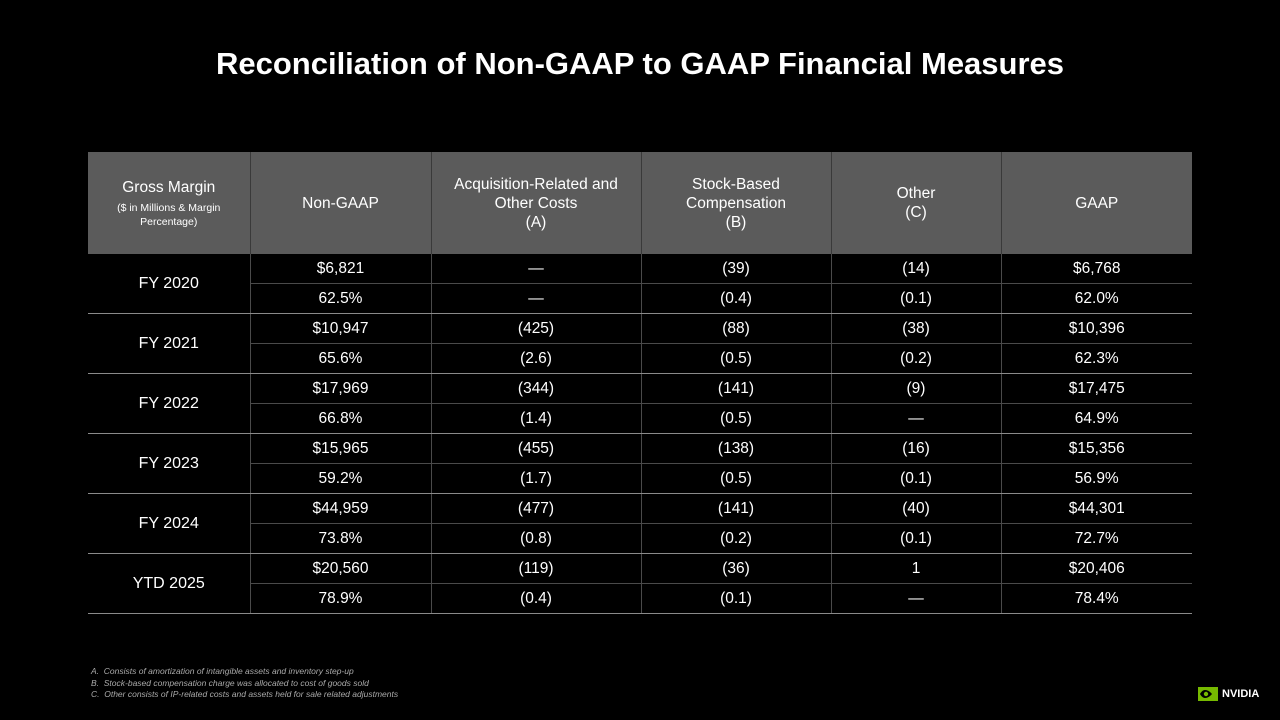 The width and height of the screenshot is (1280, 720). What do you see at coordinates (340, 388) in the screenshot?
I see `table-cell: $17,969` at bounding box center [340, 388].